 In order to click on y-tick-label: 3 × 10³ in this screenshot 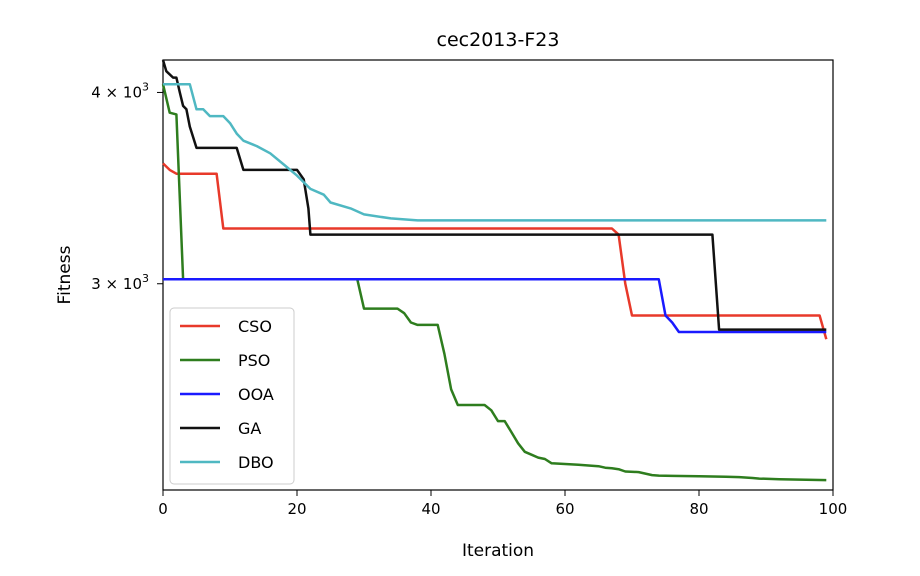, I will do `click(120, 282)`.